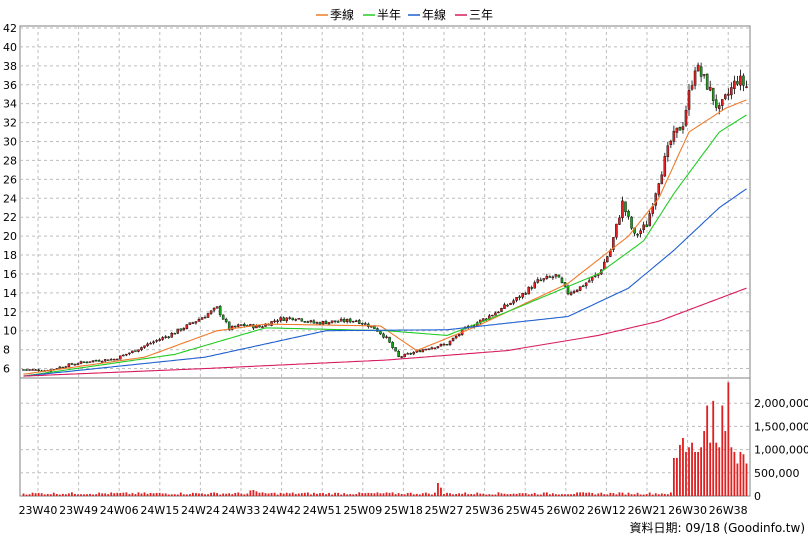 The image size is (808, 540). Describe the element at coordinates (757, 496) in the screenshot. I see `volume-y-tick-label: 0` at that location.